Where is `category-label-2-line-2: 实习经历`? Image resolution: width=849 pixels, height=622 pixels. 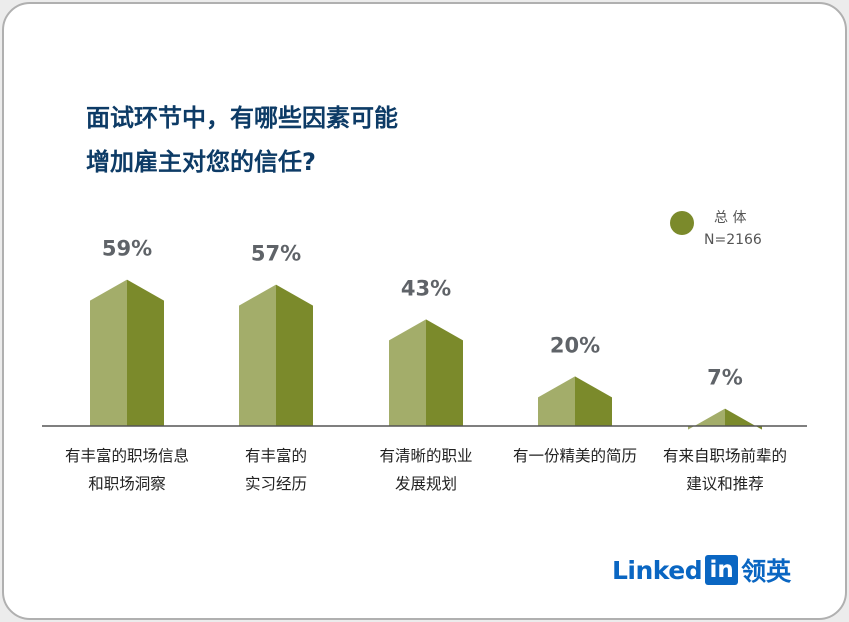
category-label-2-line-2: 实习经历 is located at coordinates (276, 484).